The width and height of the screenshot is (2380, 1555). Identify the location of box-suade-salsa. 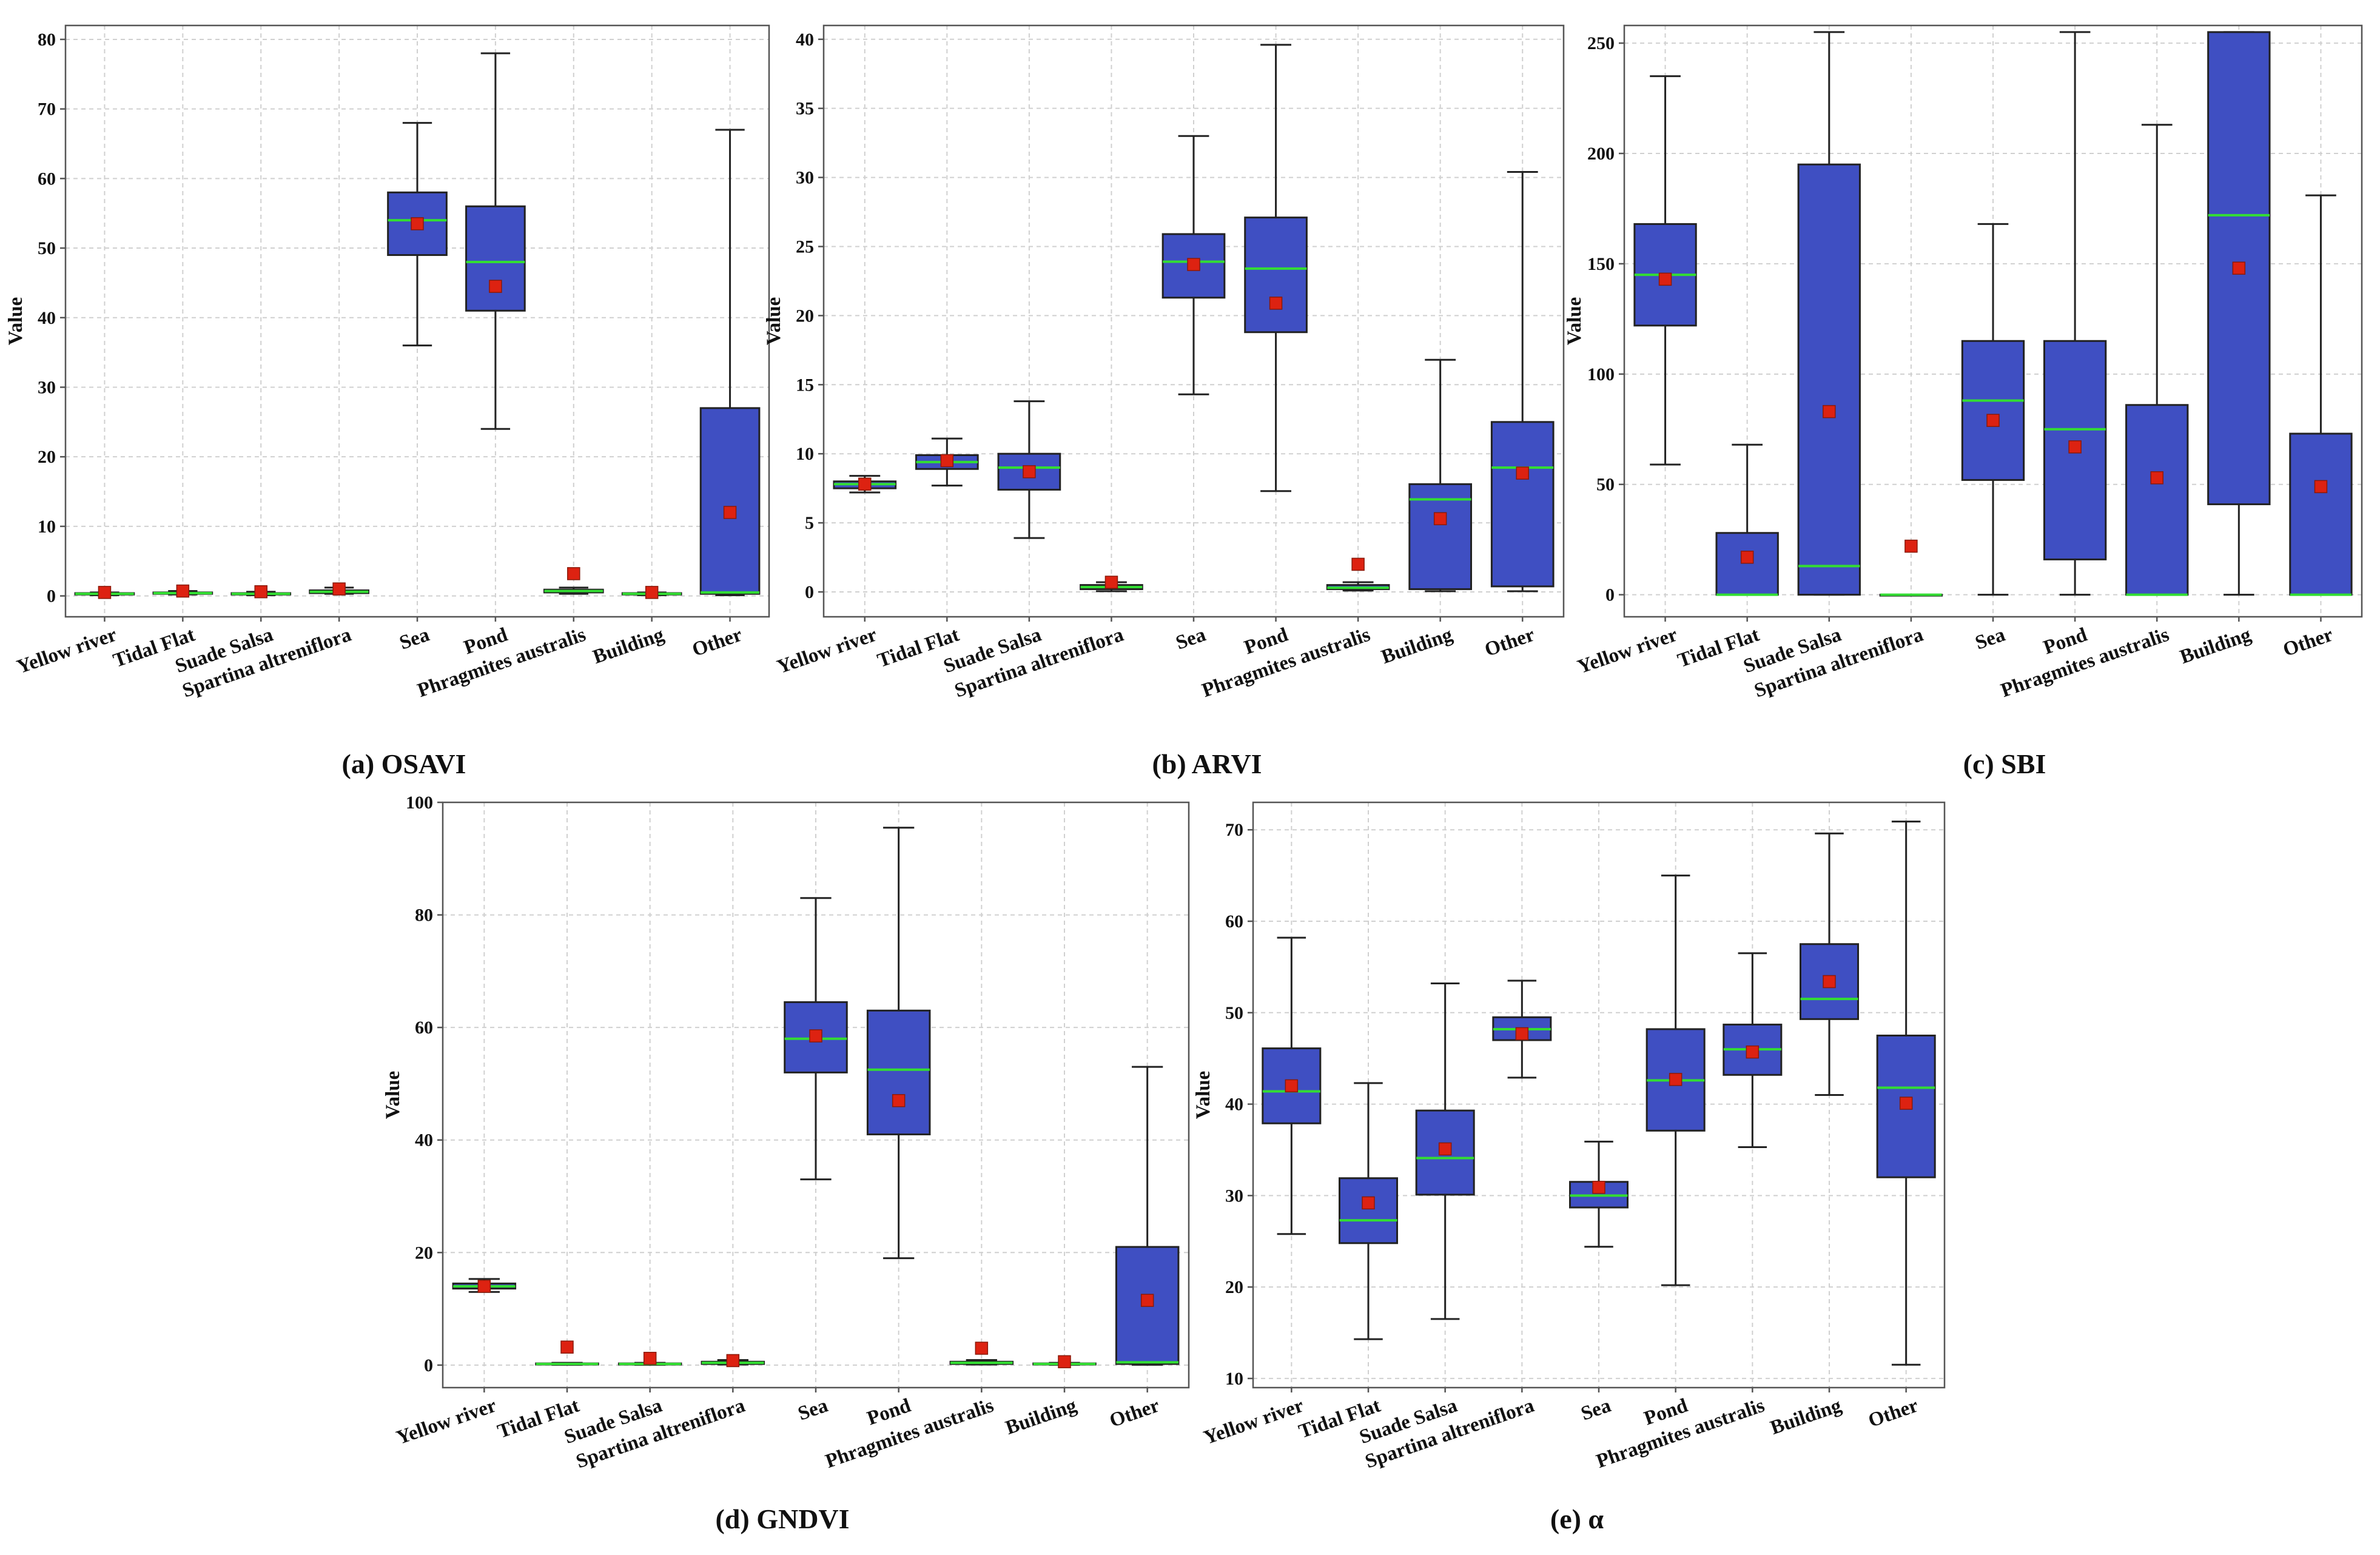
(1829, 313).